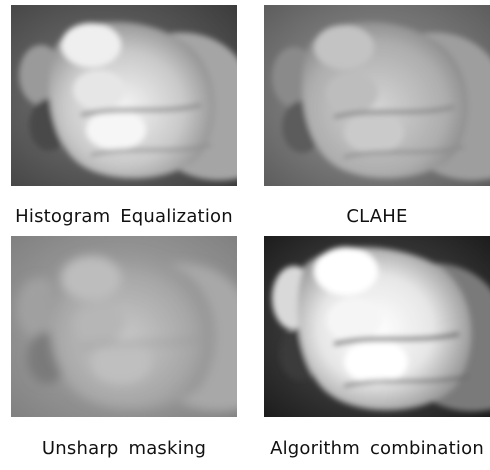  What do you see at coordinates (377, 216) in the screenshot?
I see `caption-clahe: CLAHE` at bounding box center [377, 216].